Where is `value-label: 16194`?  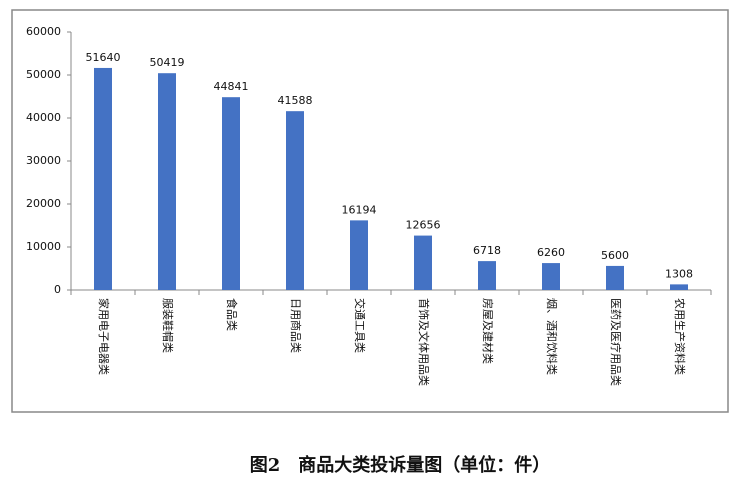
value-label: 16194 is located at coordinates (359, 209).